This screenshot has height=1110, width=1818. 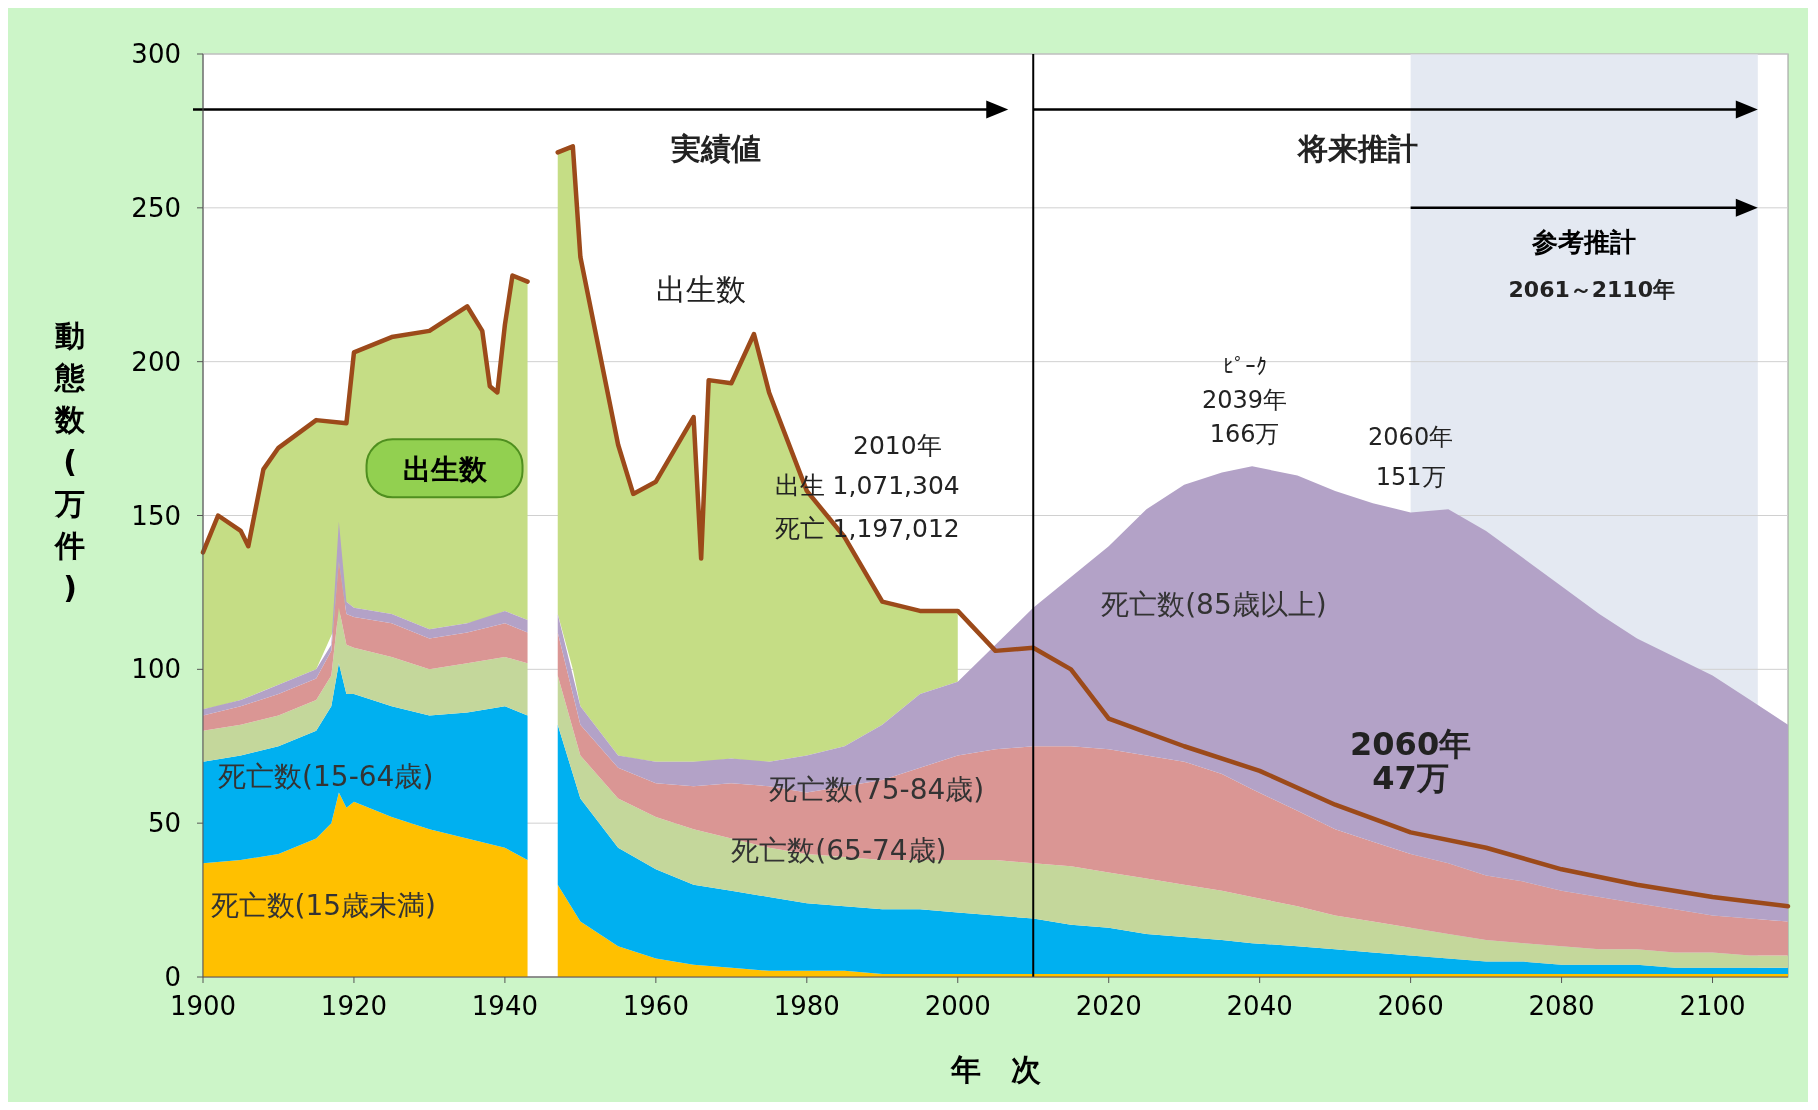 What do you see at coordinates (1108, 1006) in the screenshot?
I see `x-tick-label: 2020` at bounding box center [1108, 1006].